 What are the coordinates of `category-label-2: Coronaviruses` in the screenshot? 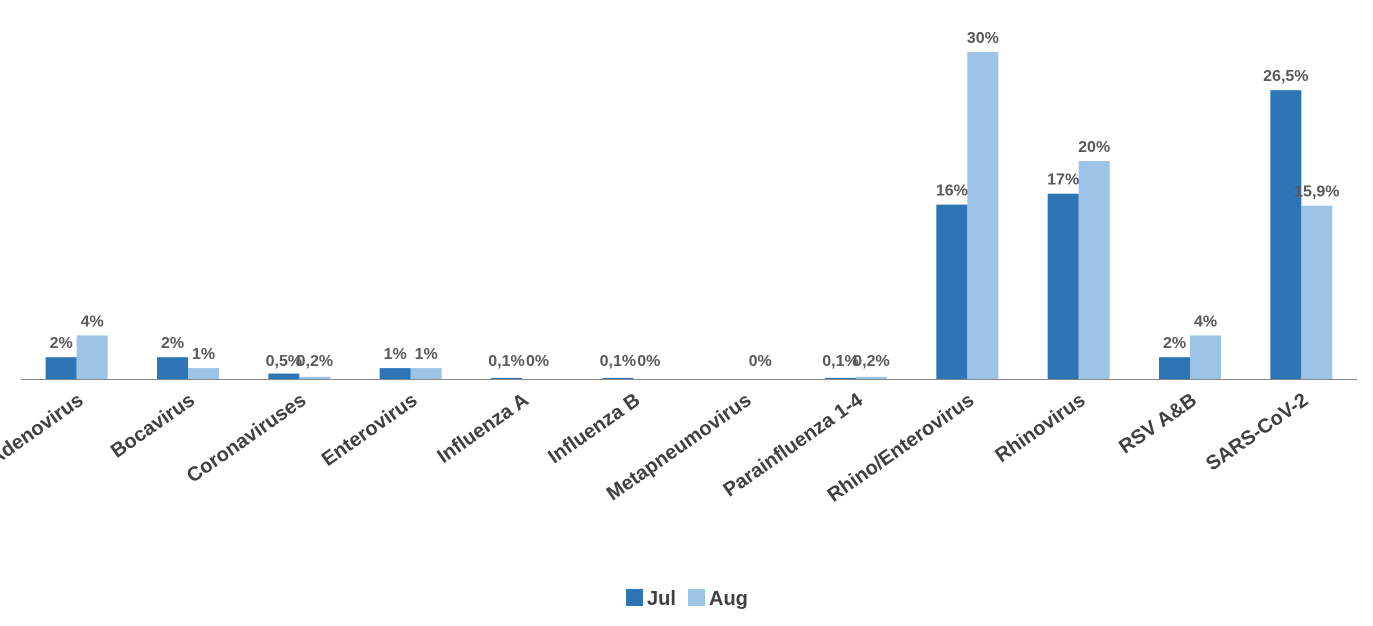 It's located at (246, 438).